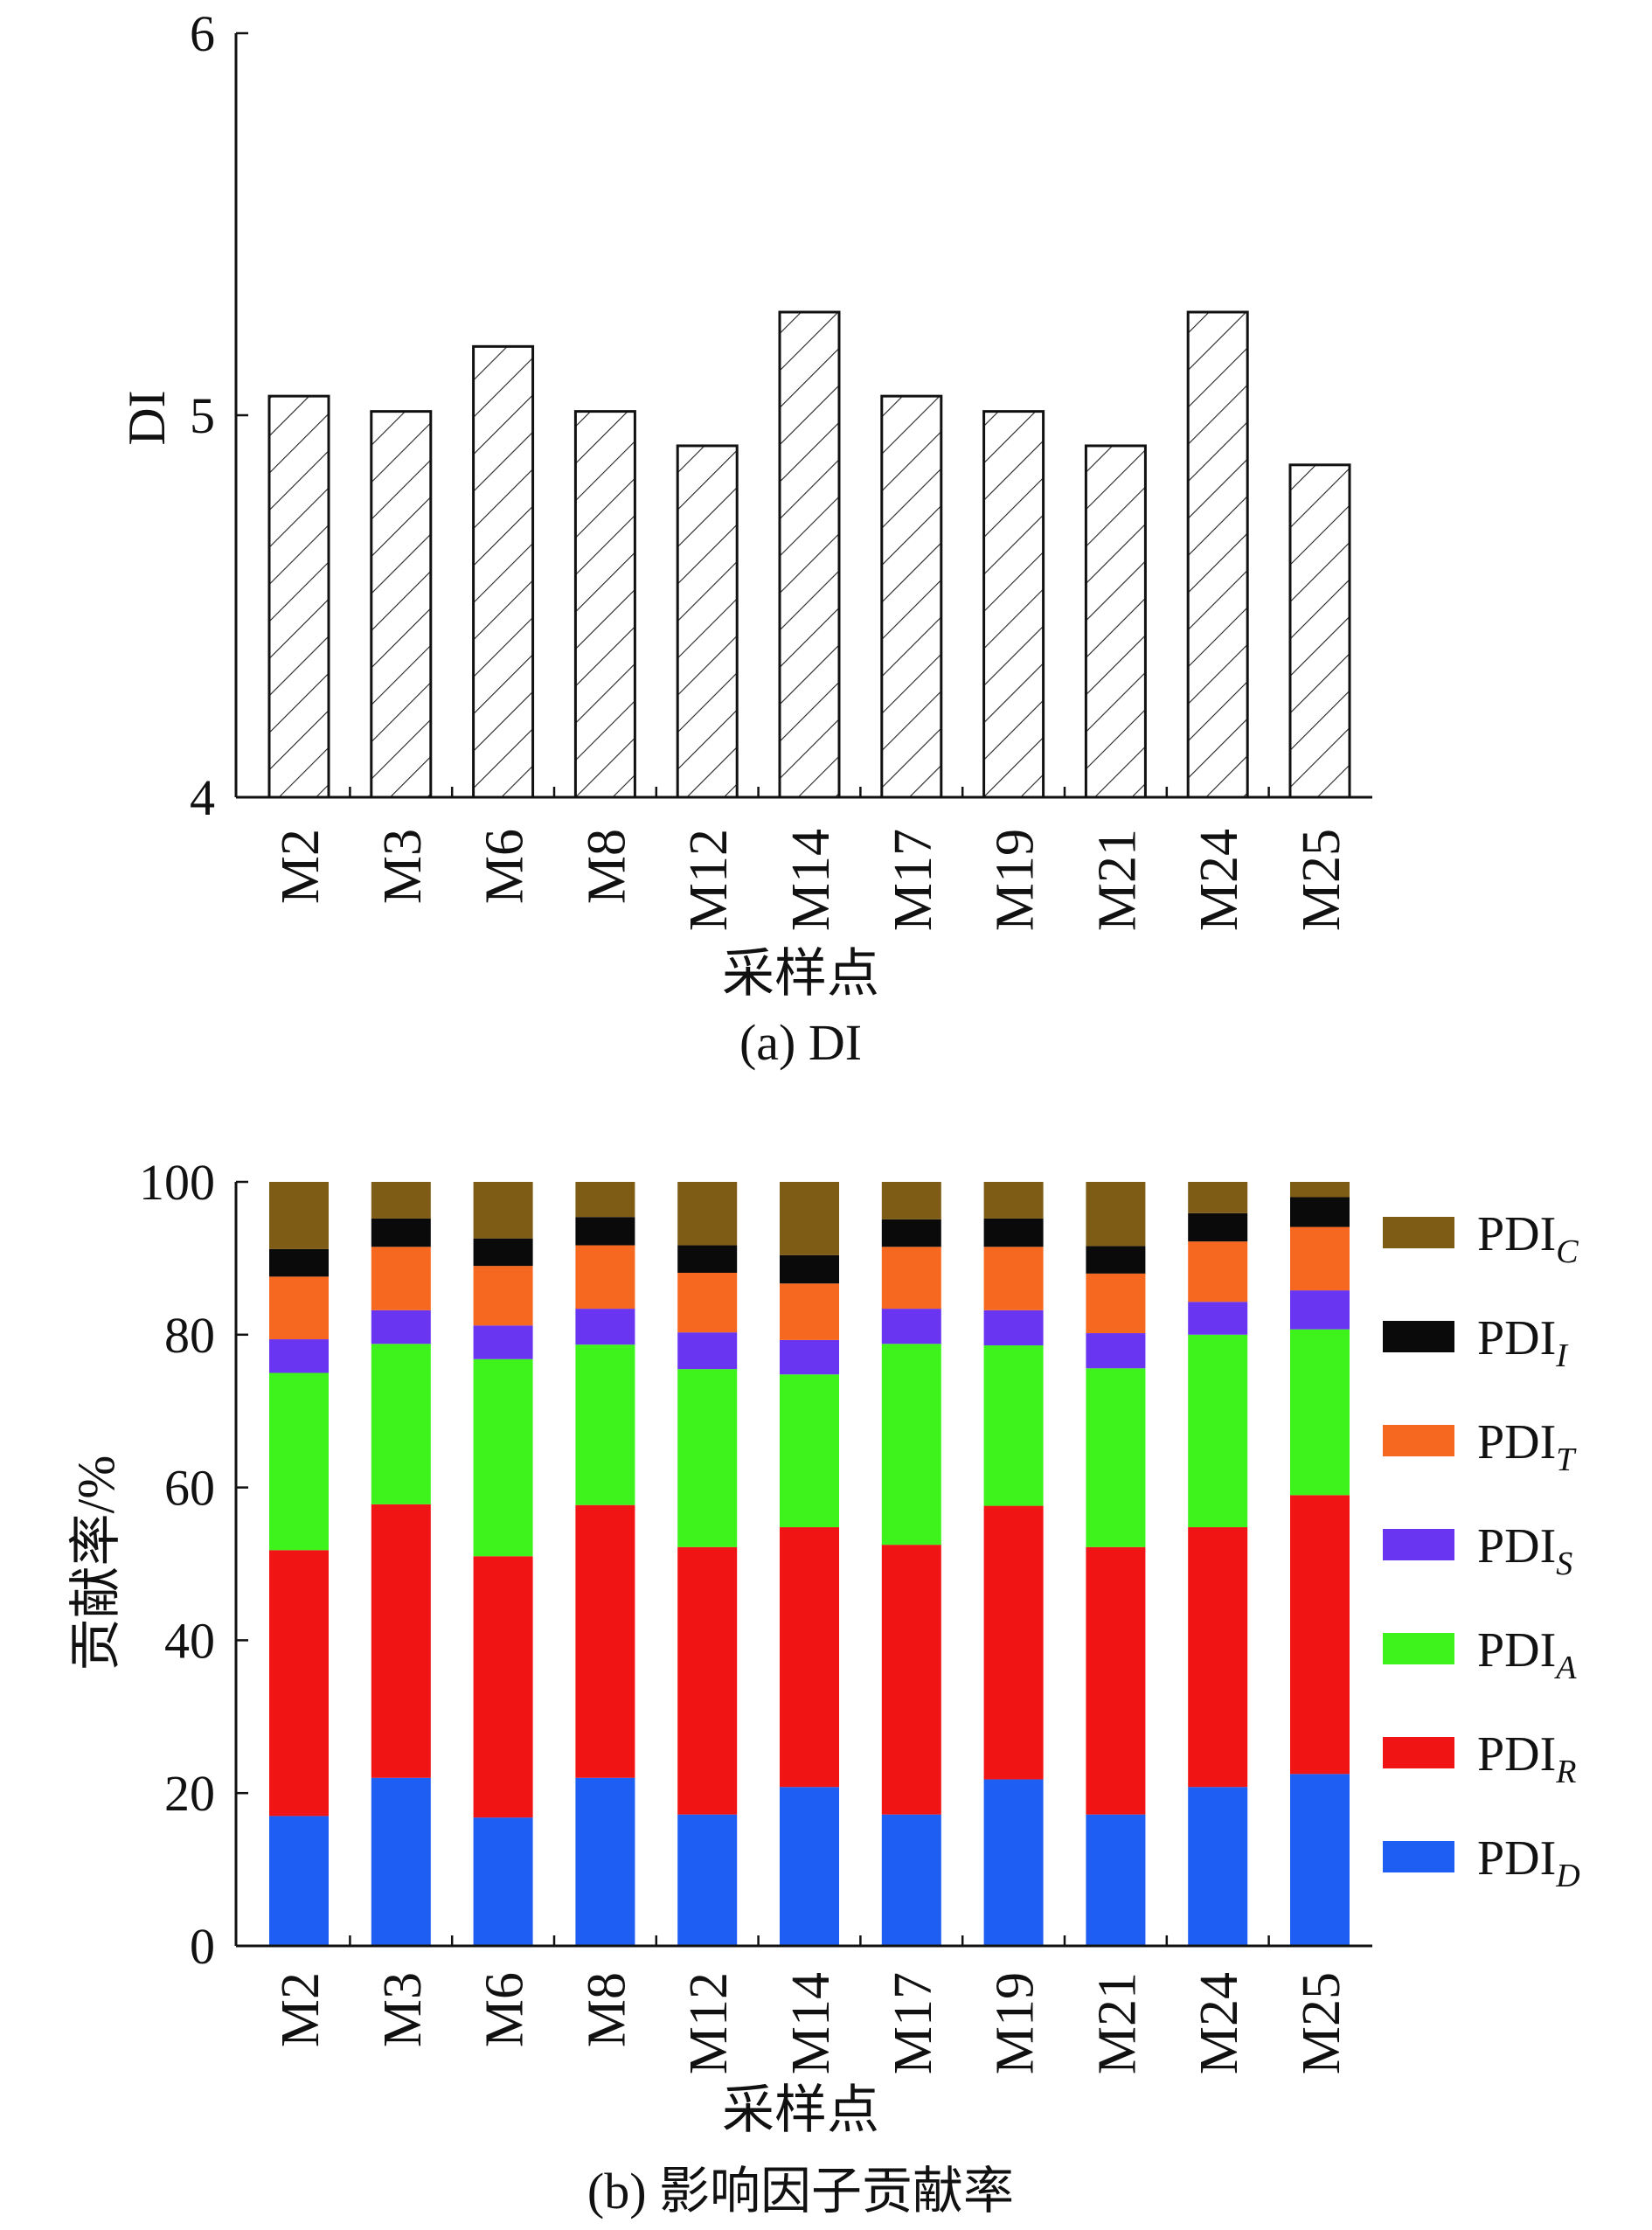 Image resolution: width=1652 pixels, height=2230 pixels. Describe the element at coordinates (1419, 1336) in the screenshot. I see `legend-swatch-i` at that location.